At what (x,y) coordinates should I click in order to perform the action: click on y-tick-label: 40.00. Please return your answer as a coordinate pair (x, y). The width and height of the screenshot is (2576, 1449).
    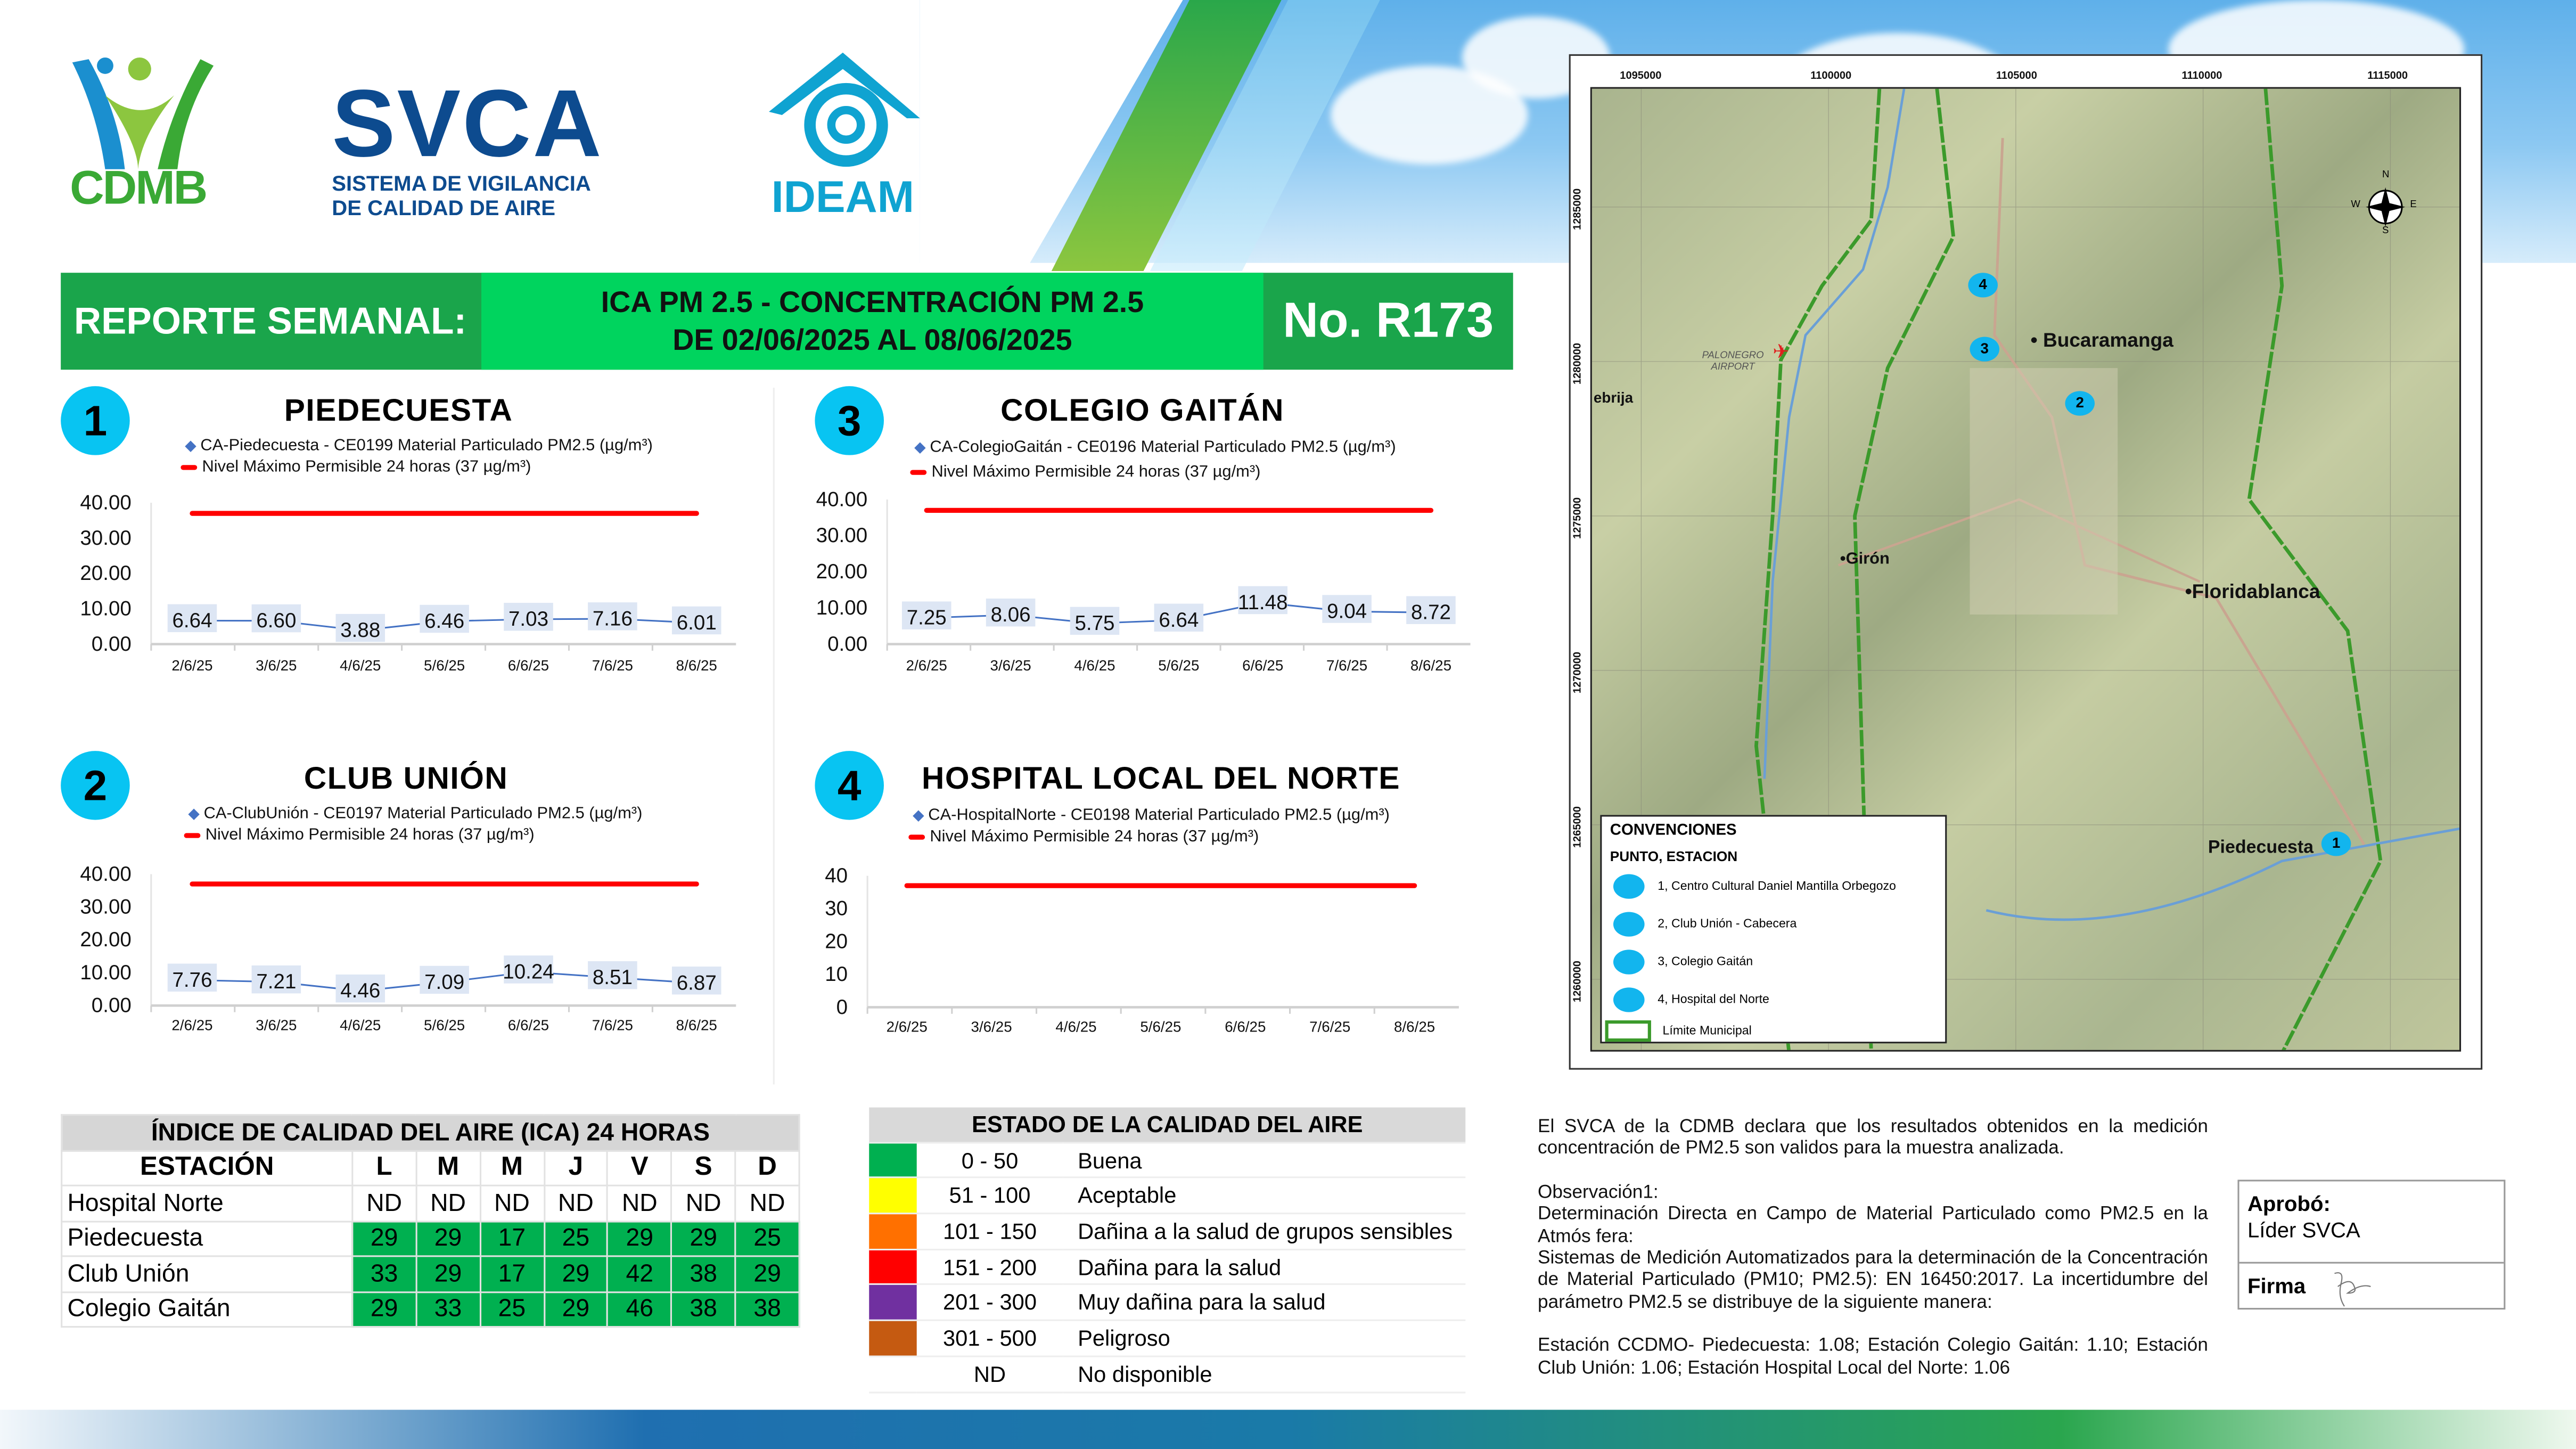
    Looking at the image, I should click on (105, 503).